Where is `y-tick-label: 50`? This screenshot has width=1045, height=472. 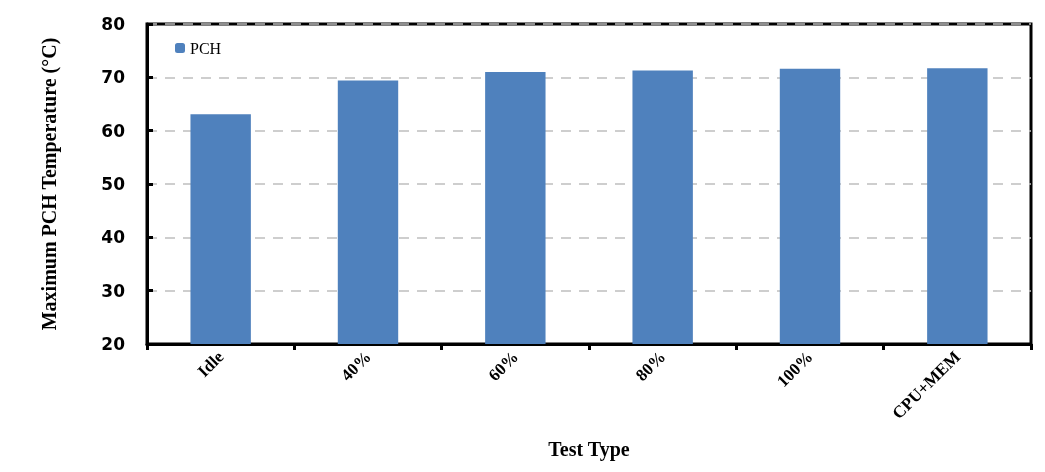 y-tick-label: 50 is located at coordinates (113, 184).